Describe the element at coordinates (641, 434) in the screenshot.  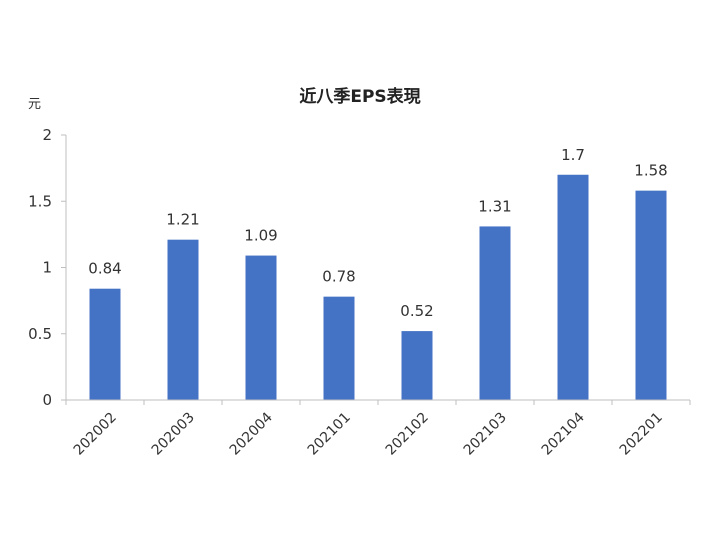
I see `x-tick-label-202201: 202201` at that location.